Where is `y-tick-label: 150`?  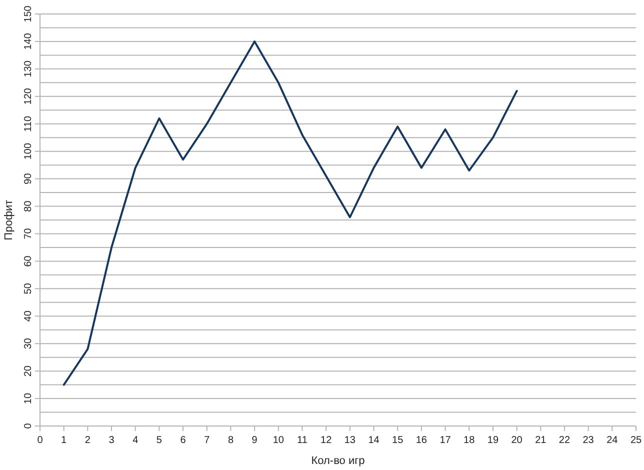
y-tick-label: 150 is located at coordinates (28, 13).